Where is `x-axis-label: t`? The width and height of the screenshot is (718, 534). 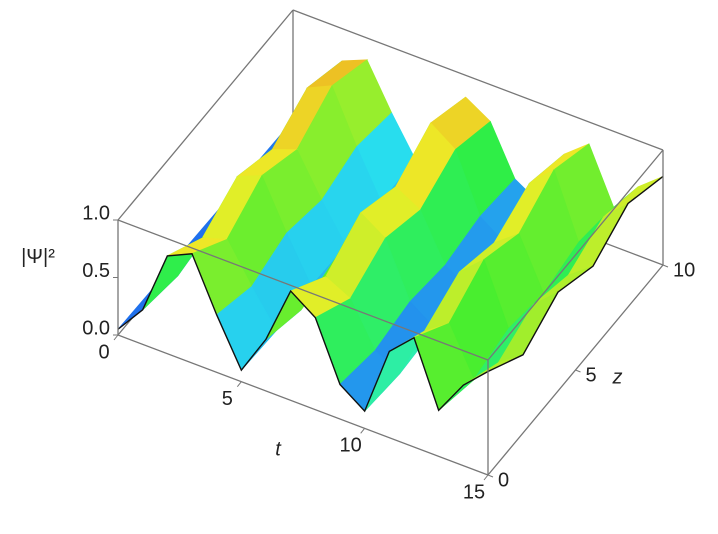 x-axis-label: t is located at coordinates (278, 449).